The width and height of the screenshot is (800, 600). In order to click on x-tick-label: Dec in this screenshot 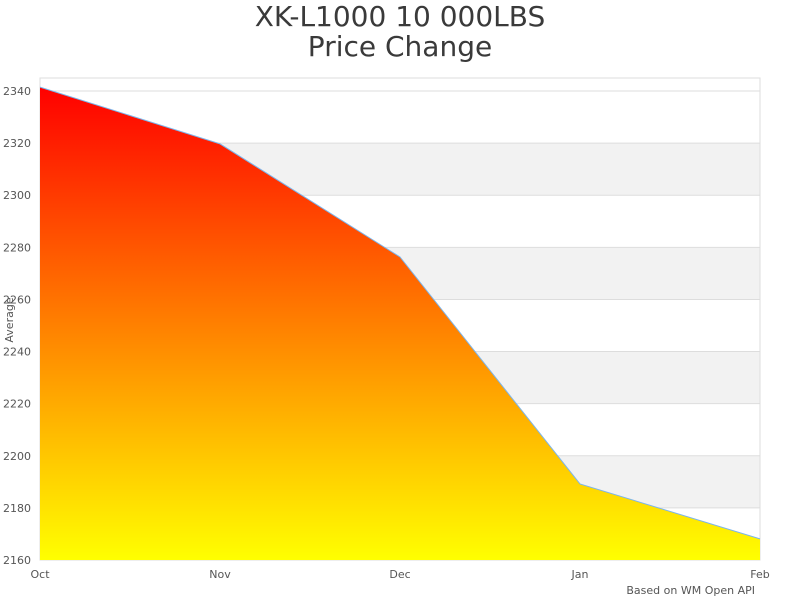, I will do `click(399, 574)`.